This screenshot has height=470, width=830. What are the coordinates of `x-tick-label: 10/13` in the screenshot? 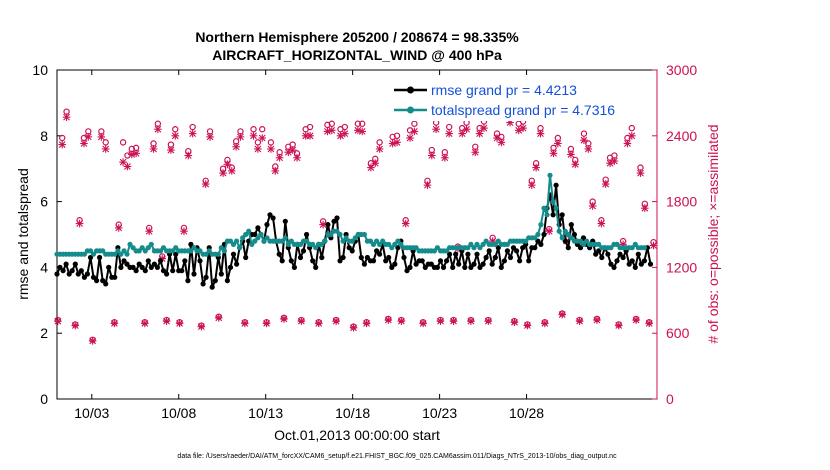 It's located at (265, 413).